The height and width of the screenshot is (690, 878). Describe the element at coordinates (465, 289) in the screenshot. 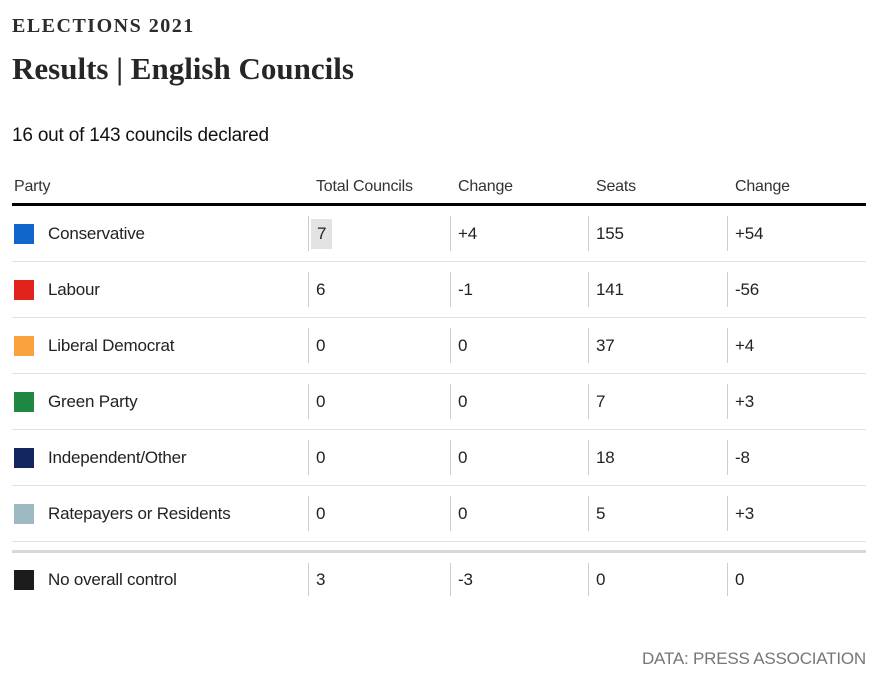

I see `councils-change-value: -1` at that location.